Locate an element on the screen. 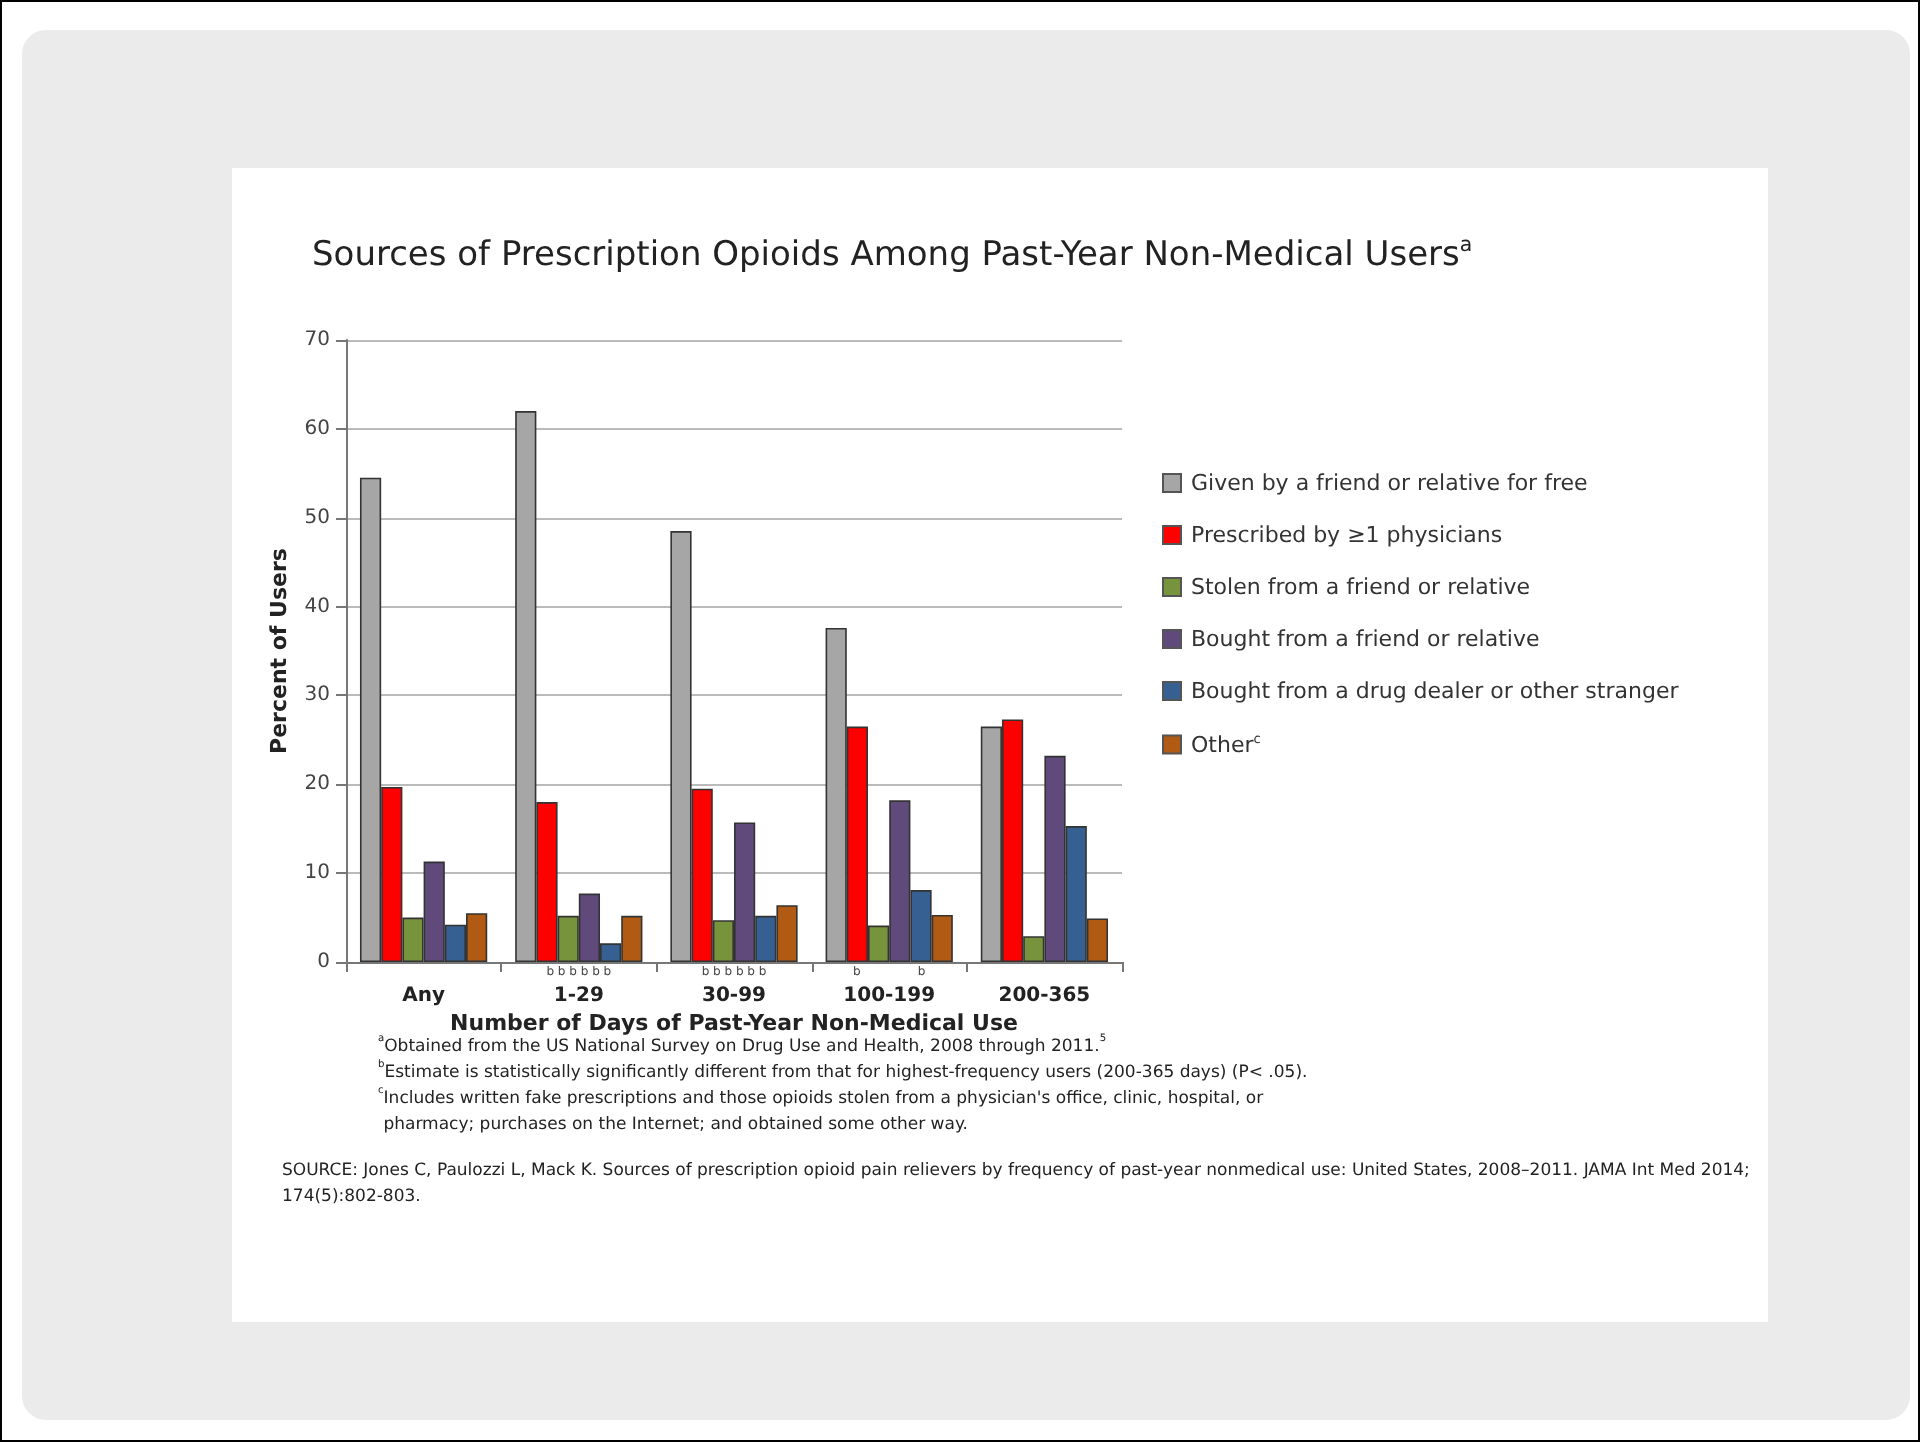  legend-label: Given by a friend or relative for free is located at coordinates (1389, 483).